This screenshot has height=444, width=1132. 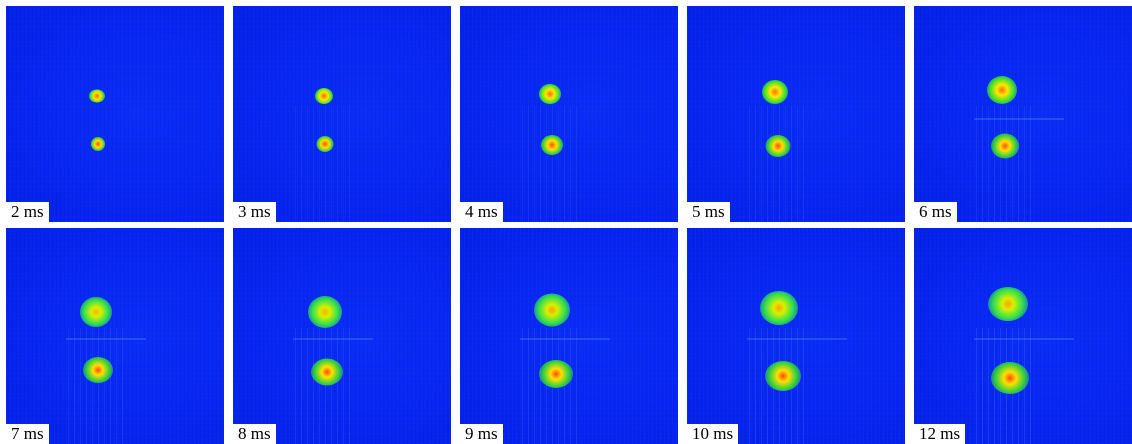 What do you see at coordinates (935, 212) in the screenshot?
I see `time-label: 6 ms` at bounding box center [935, 212].